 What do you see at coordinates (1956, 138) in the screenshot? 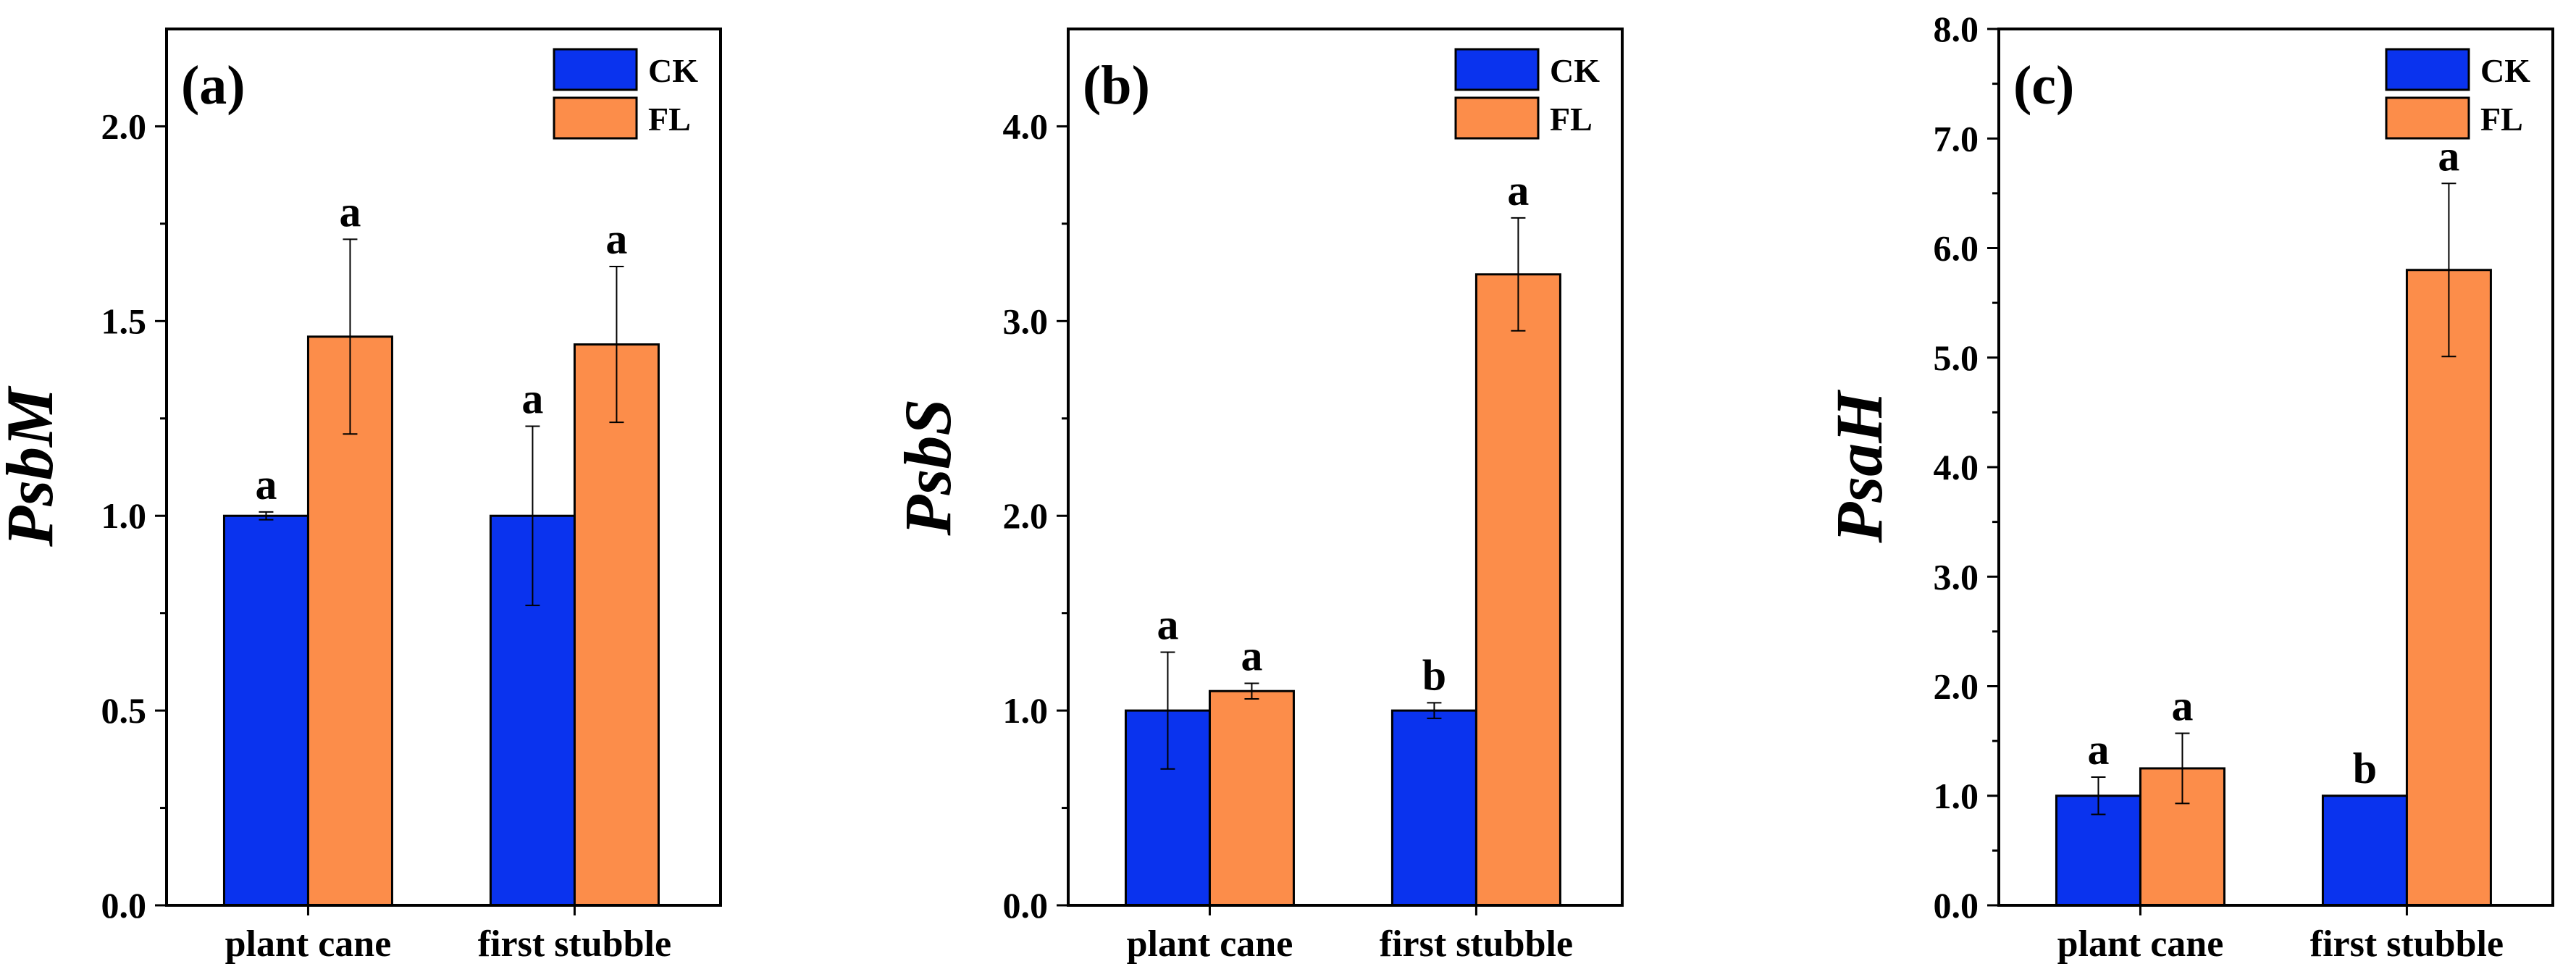
I see `y-tick-label: 7.0` at bounding box center [1956, 138].